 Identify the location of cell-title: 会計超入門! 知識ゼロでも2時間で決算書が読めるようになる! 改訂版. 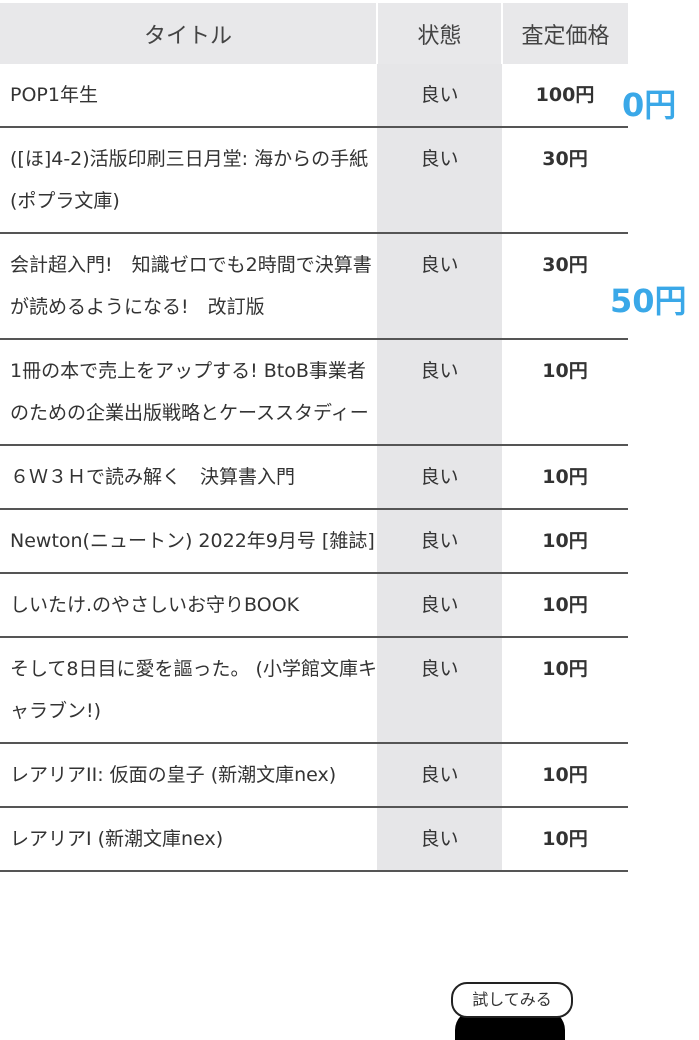
(188, 286).